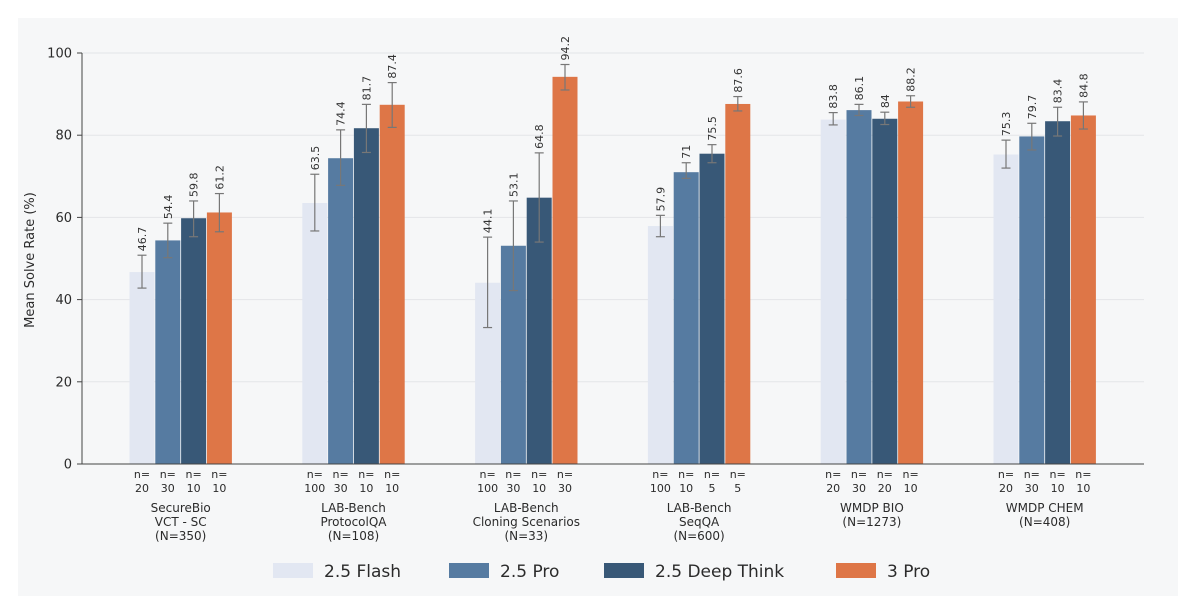 This screenshot has width=1199, height=601. What do you see at coordinates (539, 136) in the screenshot?
I see `data-label: 64.8` at bounding box center [539, 136].